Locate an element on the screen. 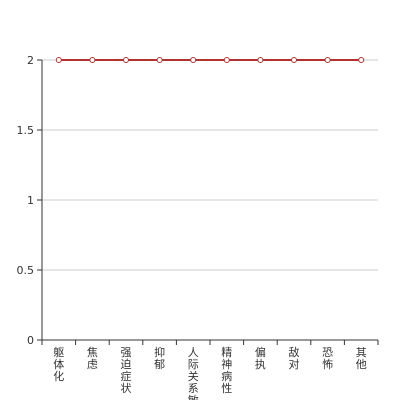 This screenshot has width=420, height=404. x-tick-label: 强迫症状 is located at coordinates (126, 370).